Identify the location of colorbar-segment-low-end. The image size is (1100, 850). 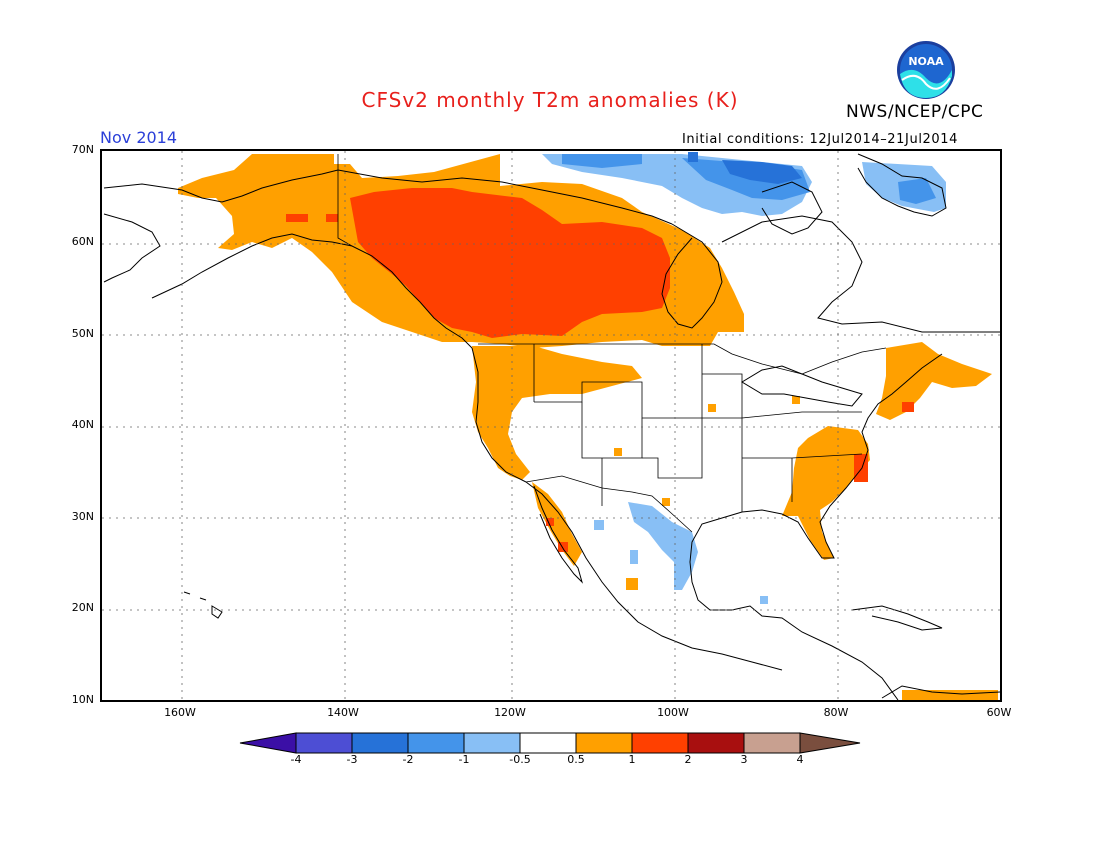
(268, 743).